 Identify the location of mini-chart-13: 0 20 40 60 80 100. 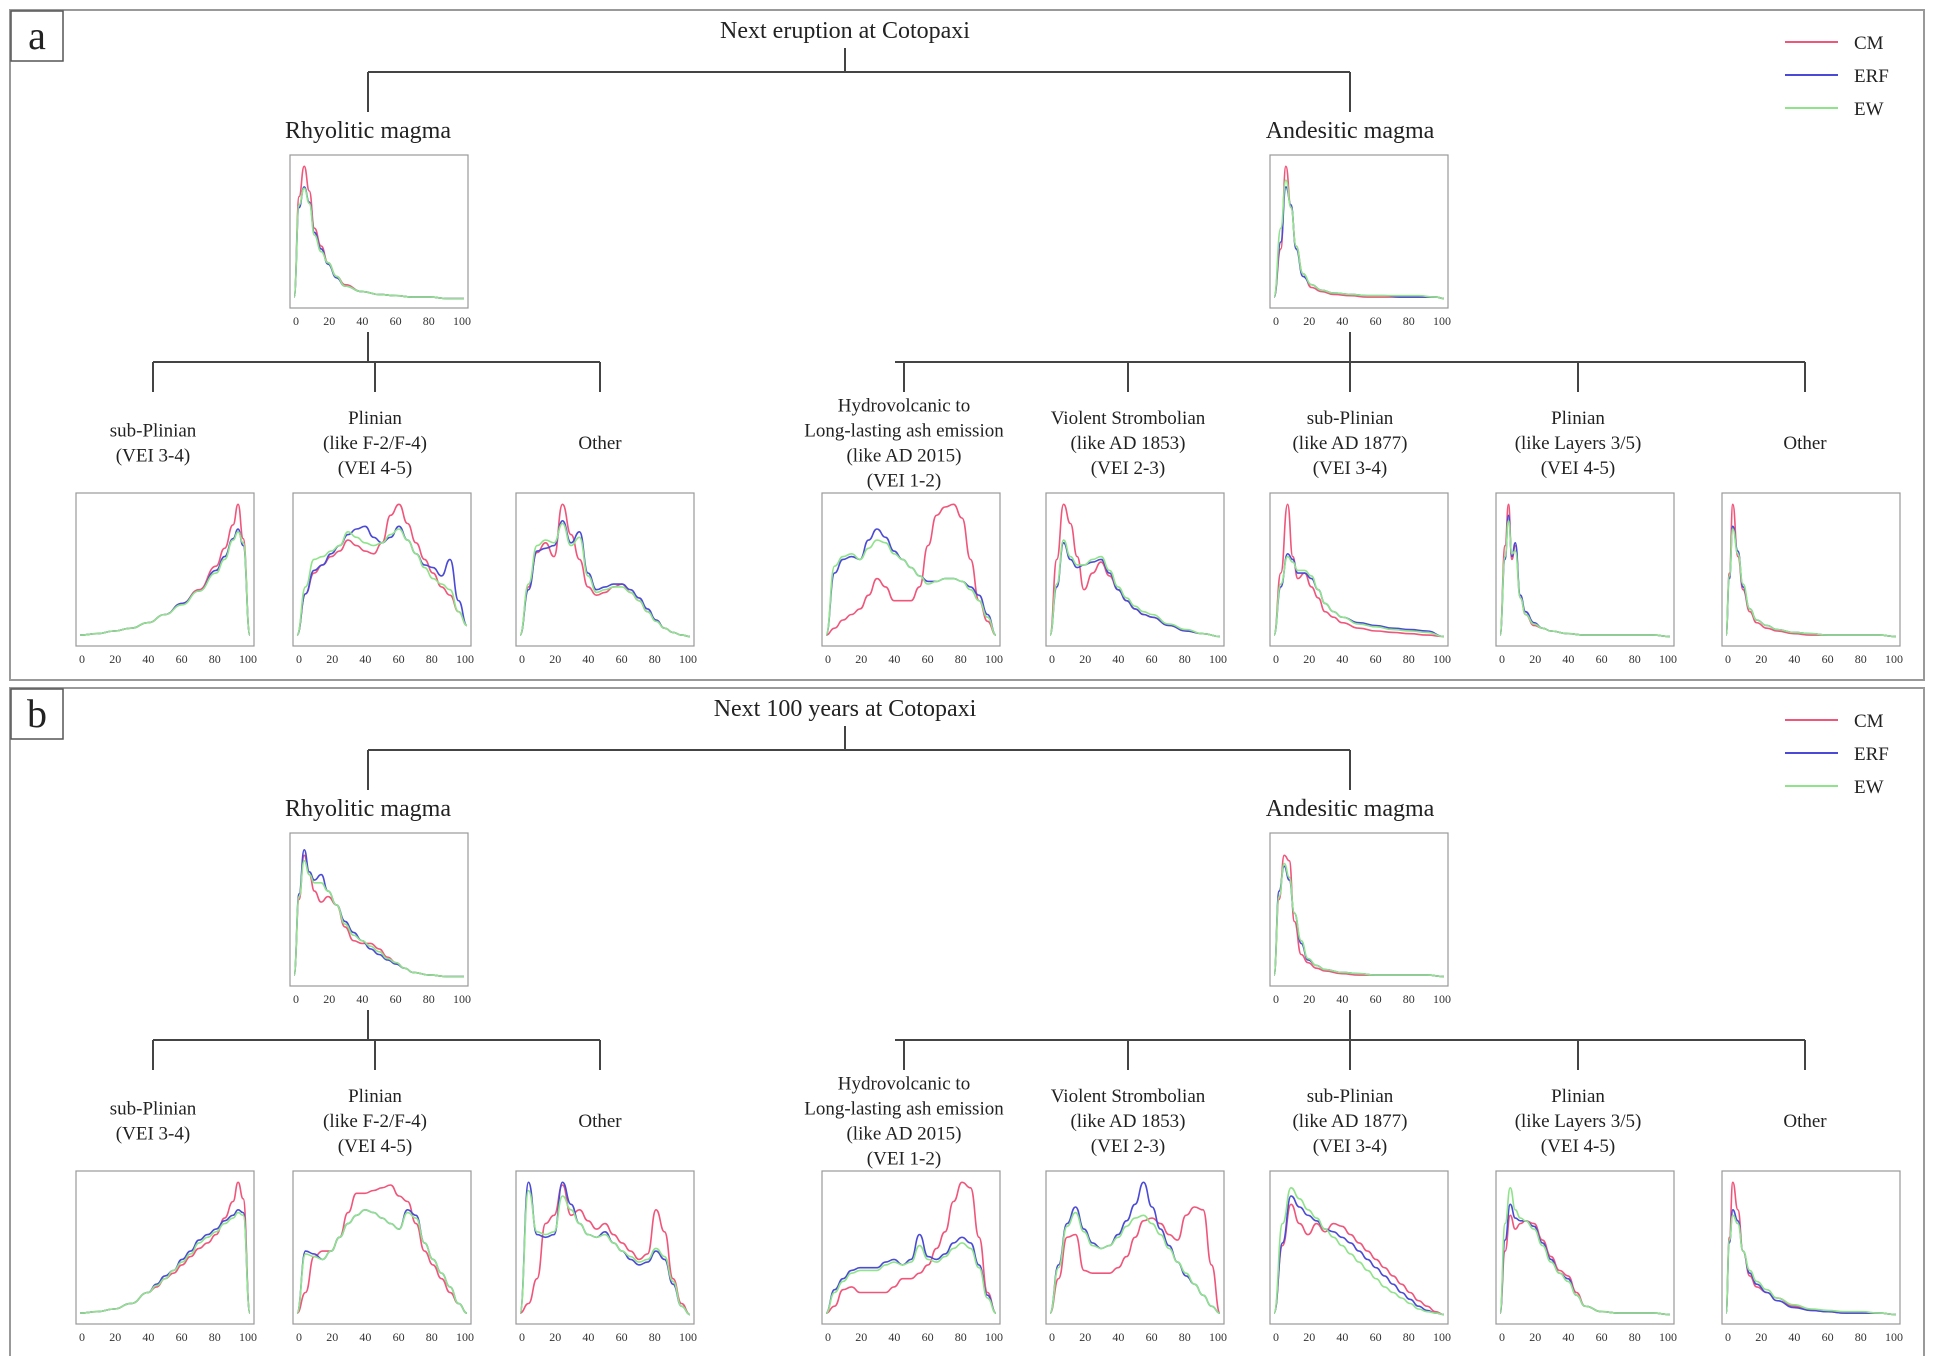
(606, 1257).